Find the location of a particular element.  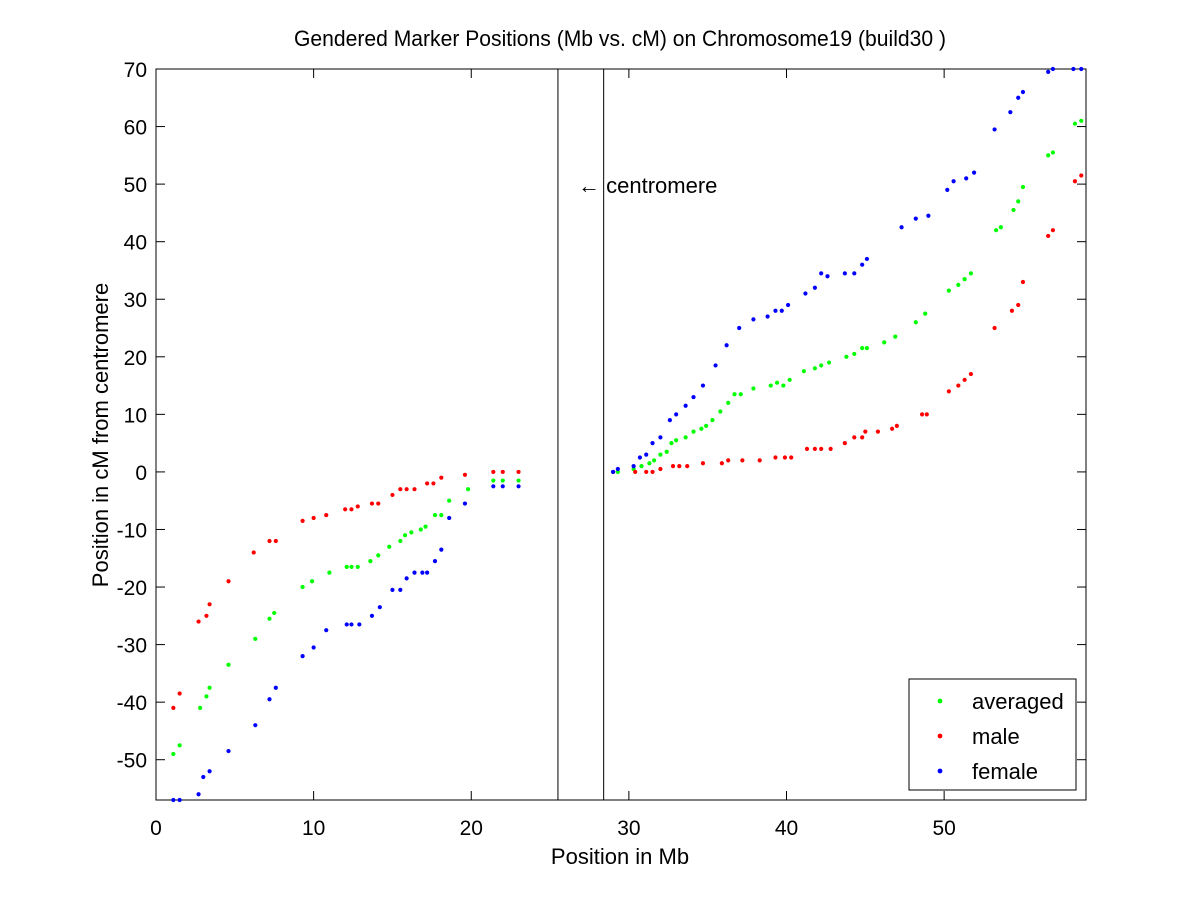

y-tick-label: -20 is located at coordinates (132, 588).